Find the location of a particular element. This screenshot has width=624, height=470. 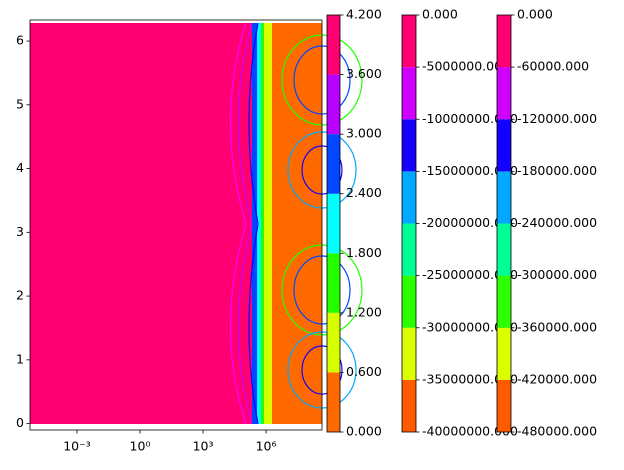

colorbar-tick-label: -180000.000 is located at coordinates (557, 170).